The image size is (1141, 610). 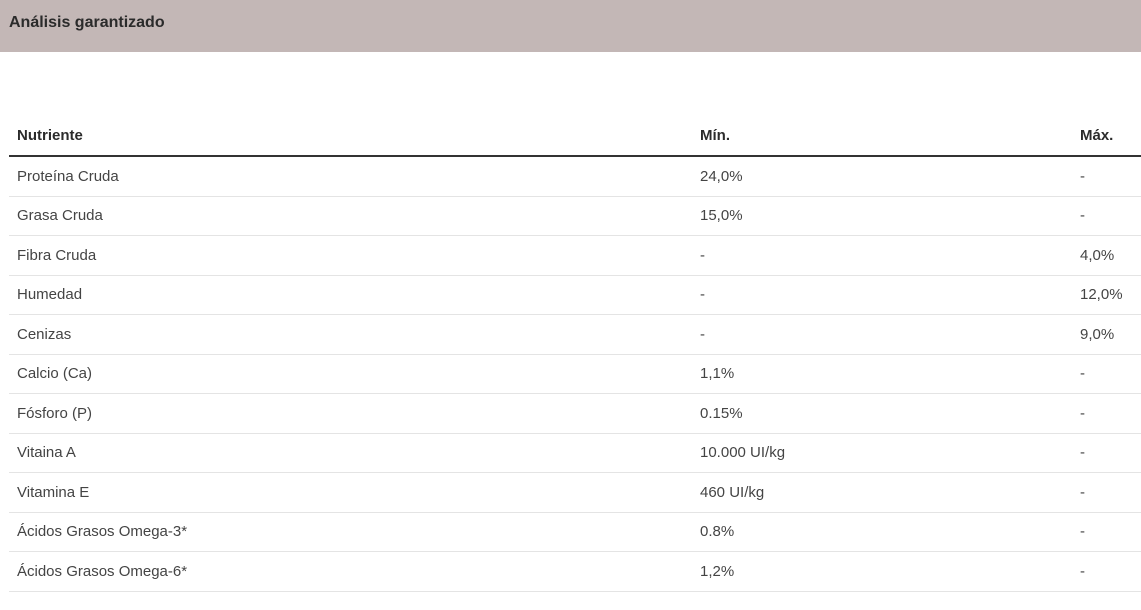 I want to click on min-cell: 15,0%, so click(x=882, y=216).